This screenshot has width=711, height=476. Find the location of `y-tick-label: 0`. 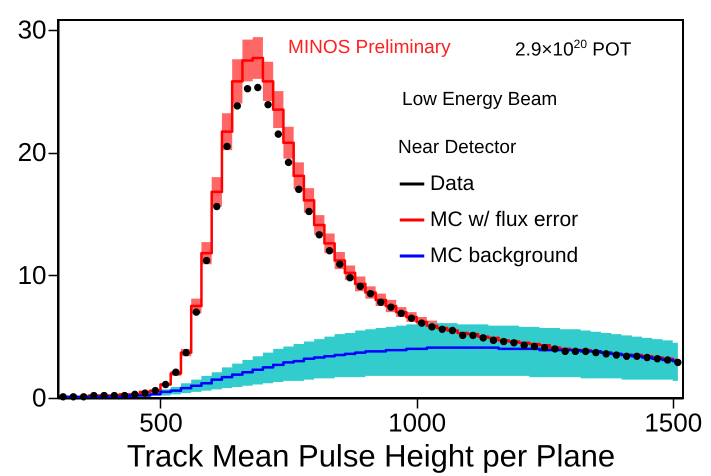

y-tick-label: 0 is located at coordinates (39, 397).